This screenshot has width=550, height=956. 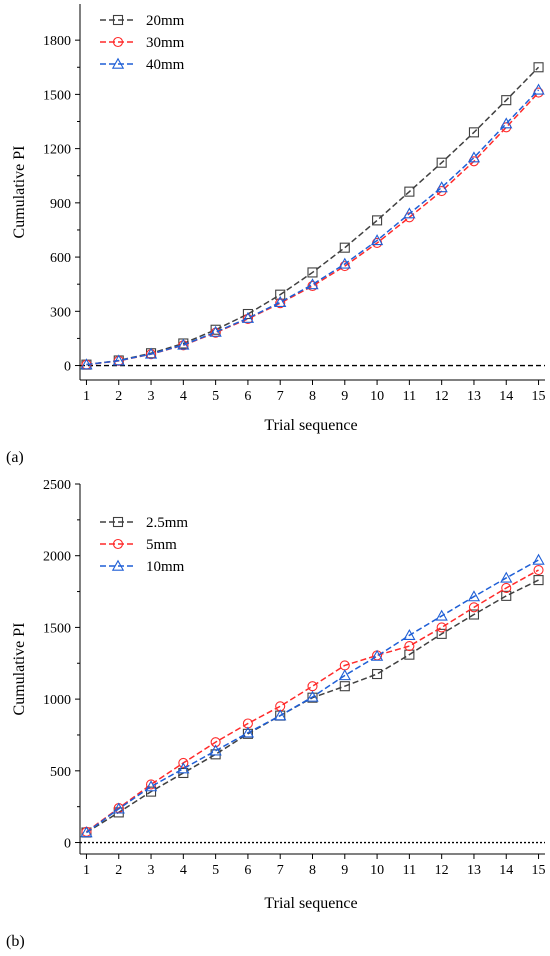 I want to click on legend-entry-20mm: 20mm, so click(x=142, y=21).